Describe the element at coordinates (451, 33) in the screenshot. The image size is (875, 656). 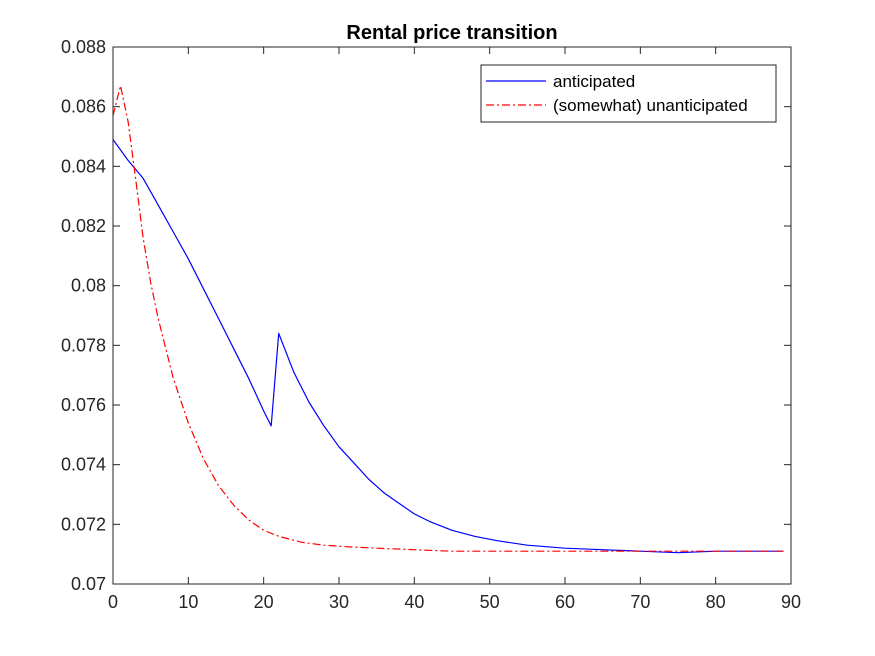
I see `chart-title: Rental price transition` at that location.